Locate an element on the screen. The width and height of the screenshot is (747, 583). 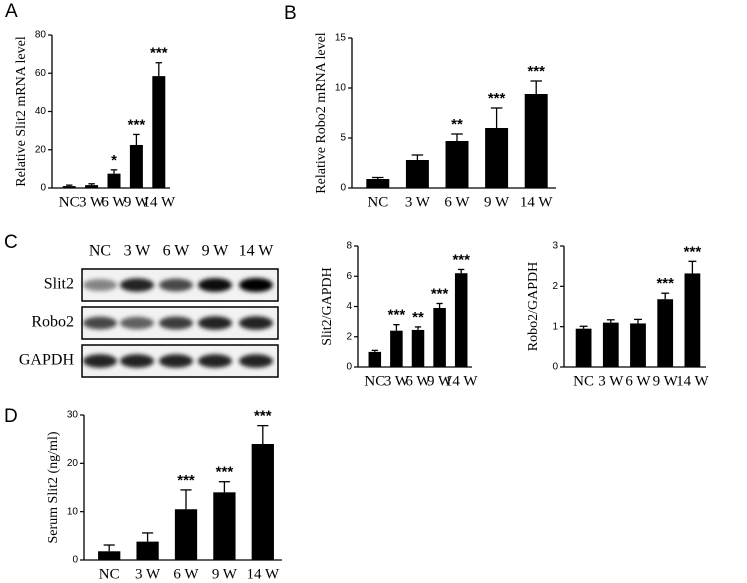
y-tick-label: 1 is located at coordinates (555, 326).